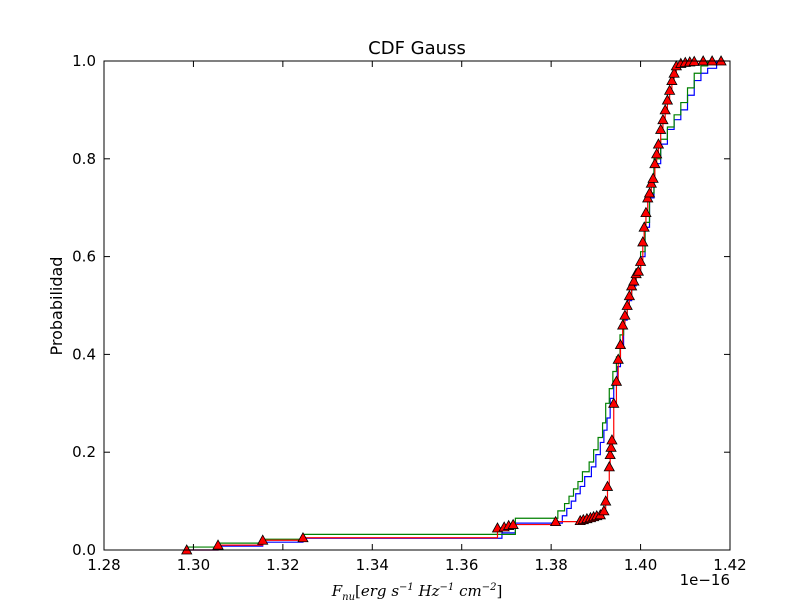  What do you see at coordinates (640, 565) in the screenshot?
I see `x-tick-label: 1.40` at bounding box center [640, 565].